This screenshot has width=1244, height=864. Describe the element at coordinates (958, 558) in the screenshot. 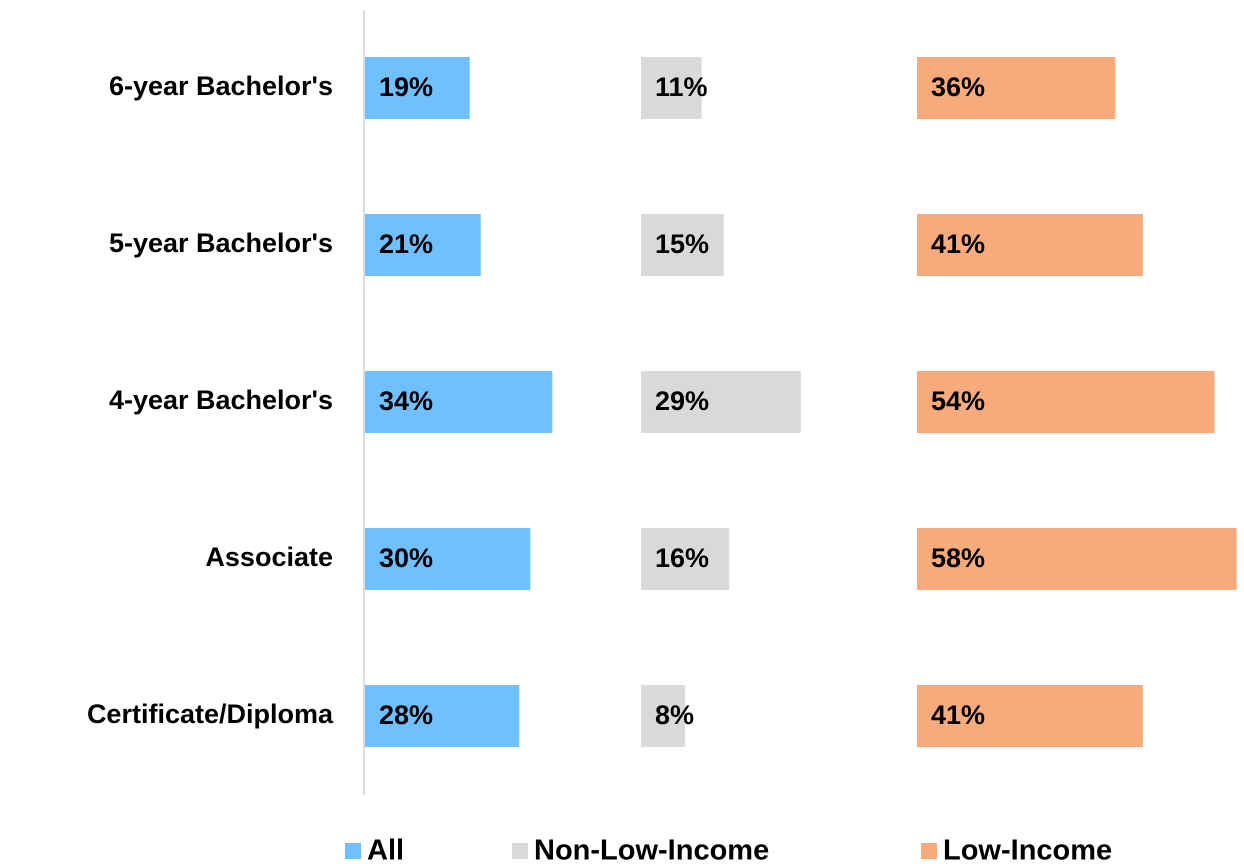

I see `data-label: 58%` at that location.